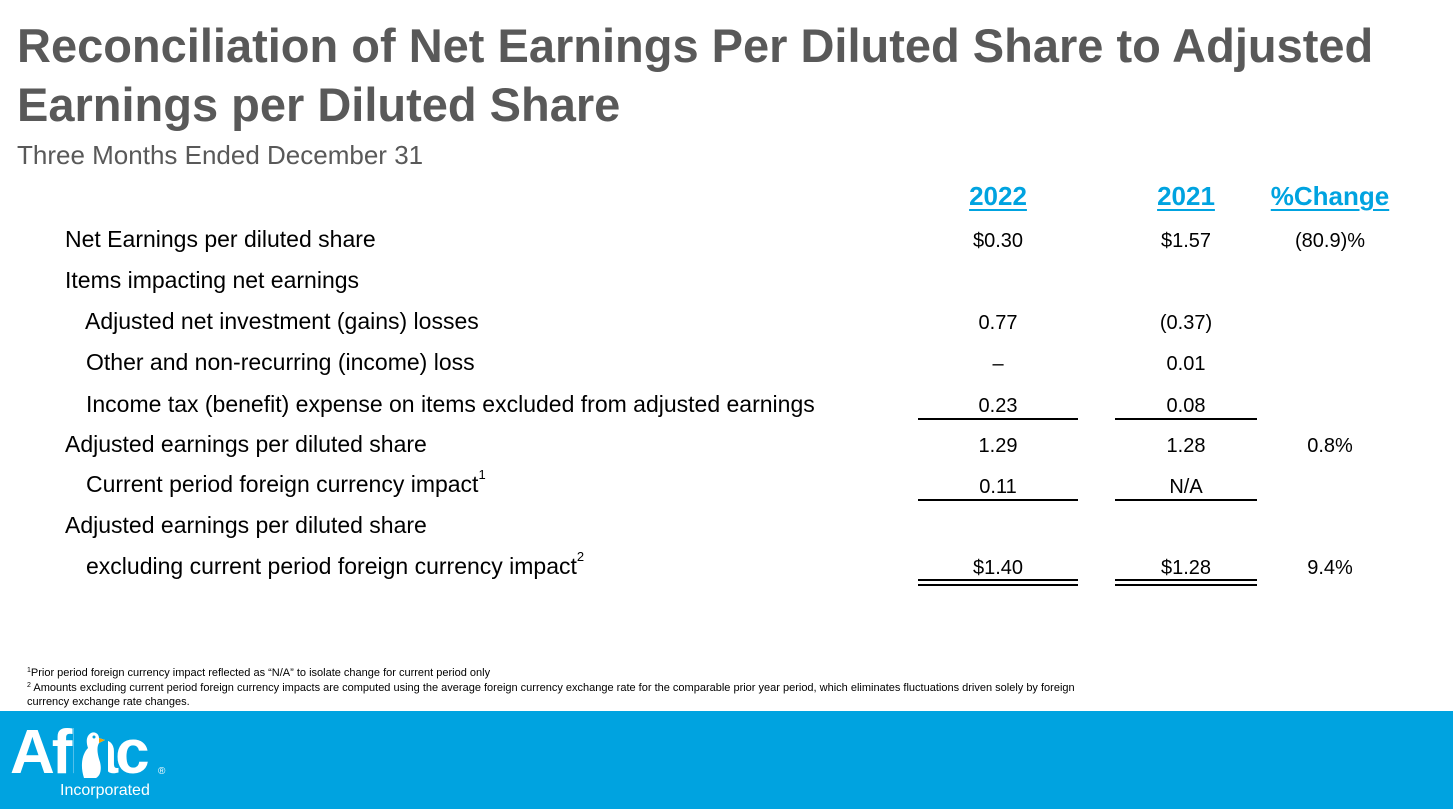 This screenshot has width=1453, height=809. I want to click on footnote-mark: 2, so click(29, 685).